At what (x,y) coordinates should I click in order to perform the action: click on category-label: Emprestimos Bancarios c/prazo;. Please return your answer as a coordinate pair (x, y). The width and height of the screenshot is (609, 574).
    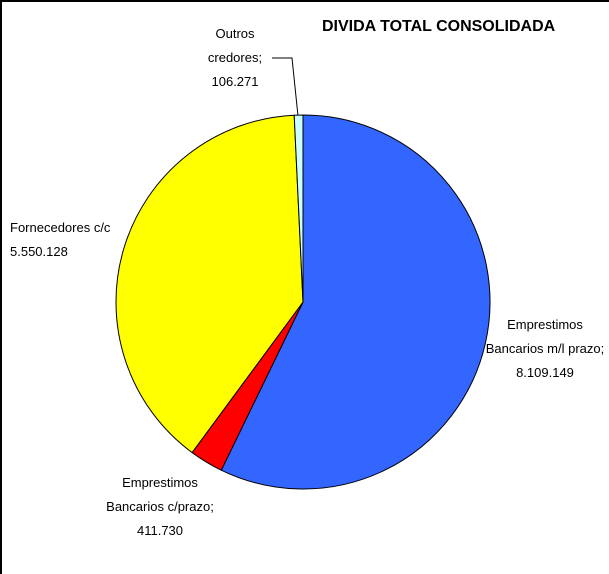
    Looking at the image, I should click on (160, 494).